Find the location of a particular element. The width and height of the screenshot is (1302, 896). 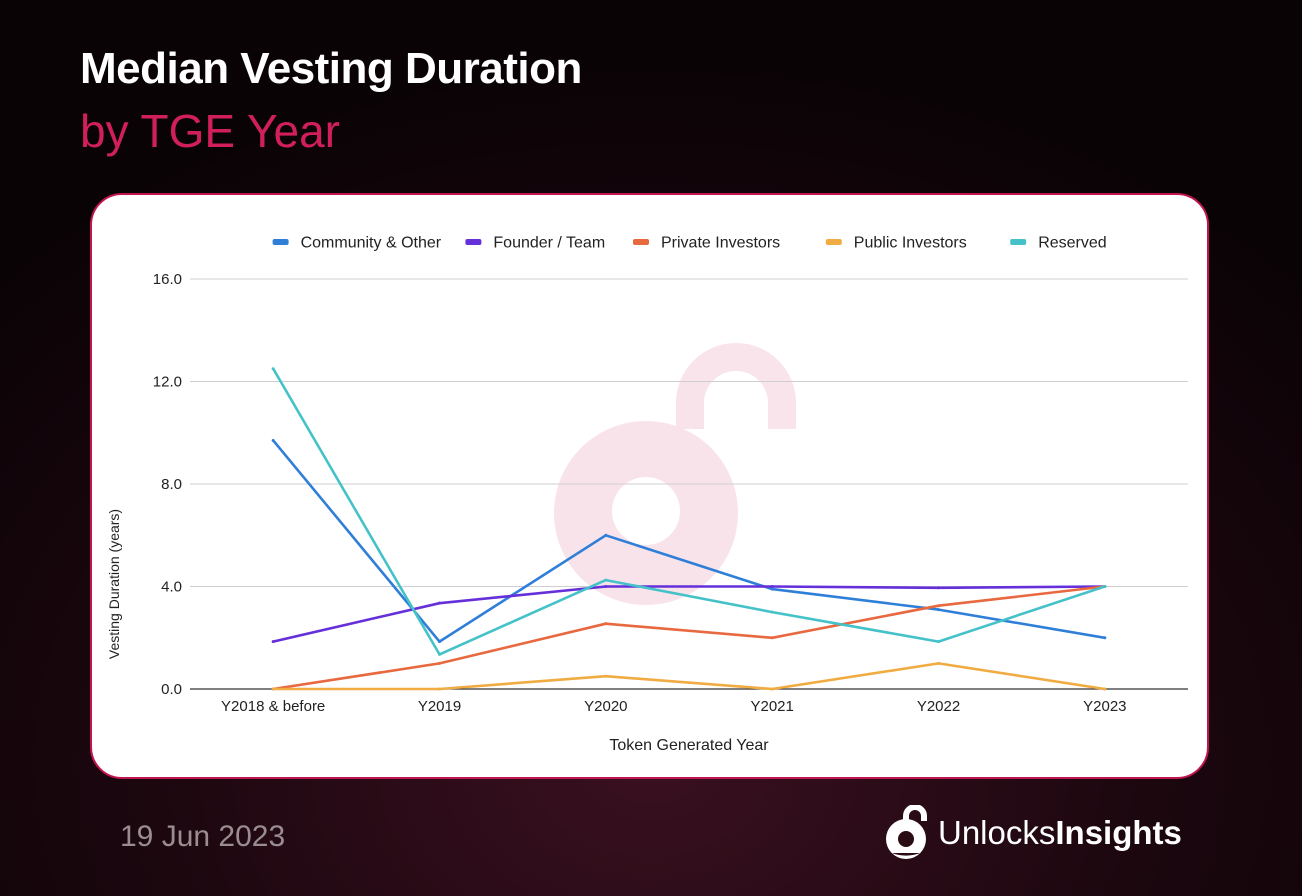

legend-item: Public Investors is located at coordinates (896, 243).